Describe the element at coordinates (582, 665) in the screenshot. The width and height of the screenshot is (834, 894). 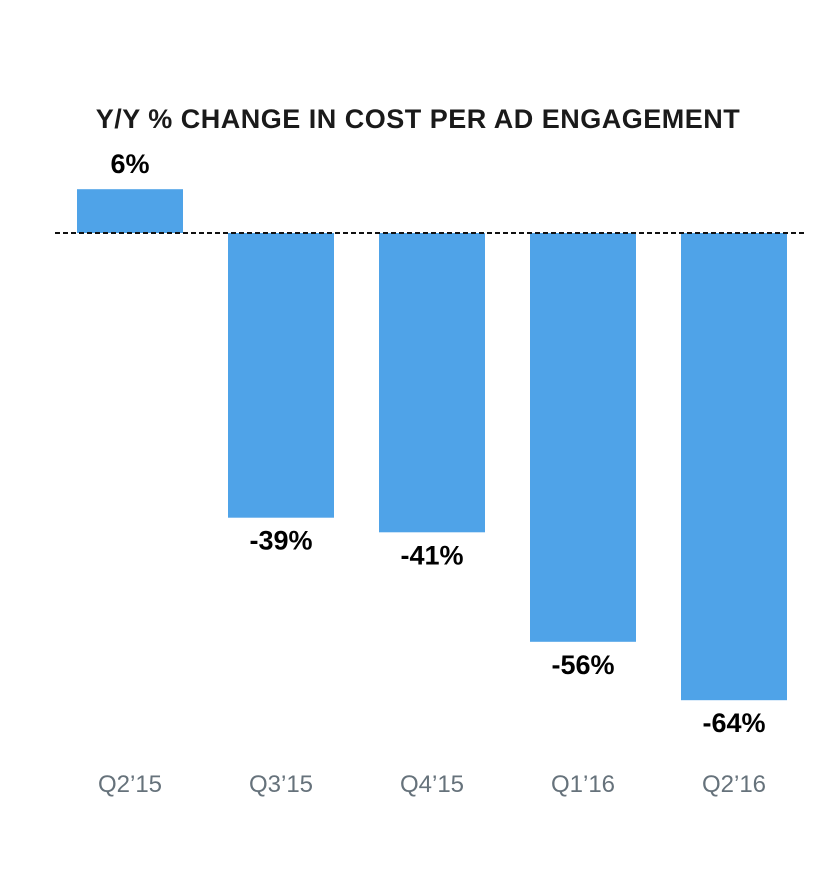
I see `data-label: -56%` at that location.